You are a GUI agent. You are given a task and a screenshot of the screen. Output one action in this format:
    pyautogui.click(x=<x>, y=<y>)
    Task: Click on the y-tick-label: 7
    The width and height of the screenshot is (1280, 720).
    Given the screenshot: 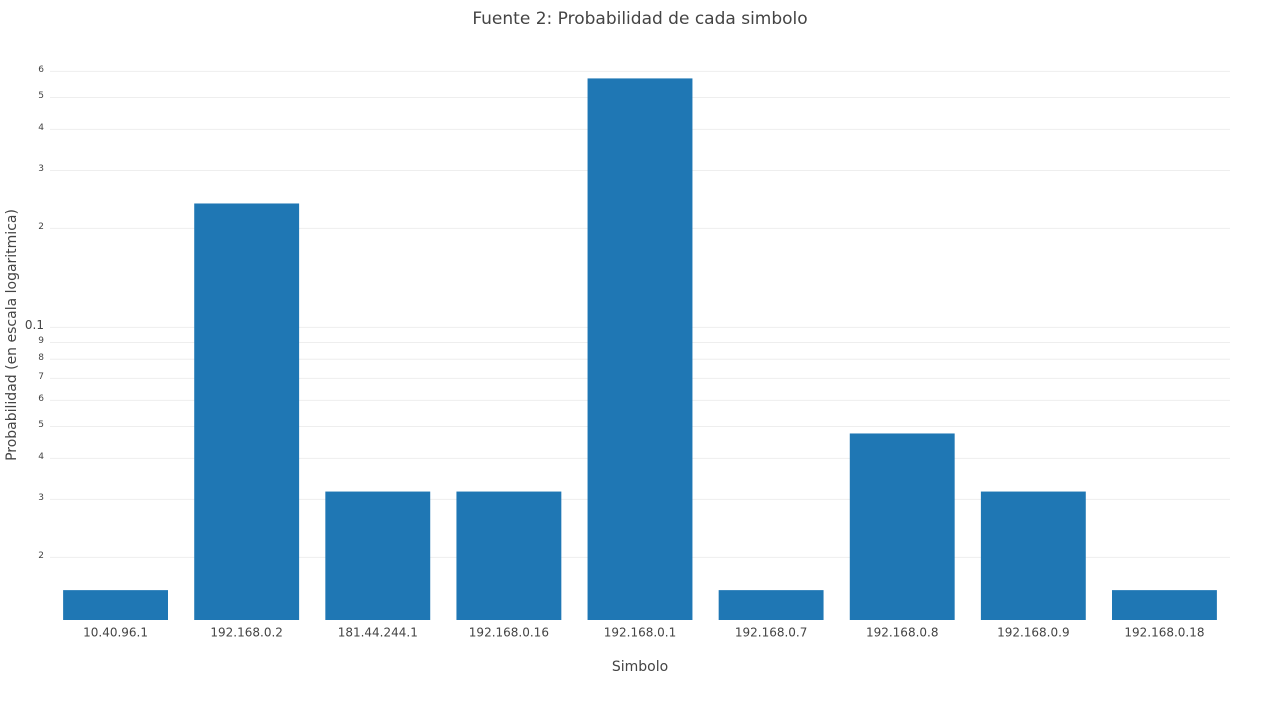 What is the action you would take?
    pyautogui.click(x=41, y=377)
    